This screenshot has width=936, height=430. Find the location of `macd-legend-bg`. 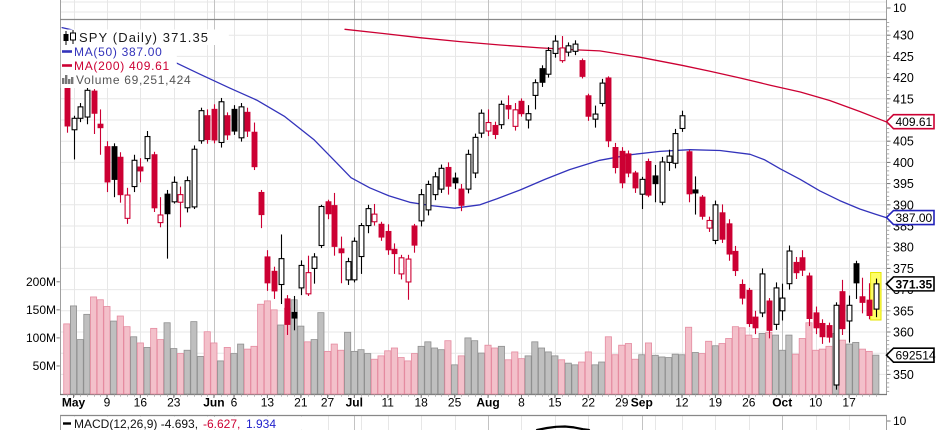

macd-legend-bg is located at coordinates (186, 423).